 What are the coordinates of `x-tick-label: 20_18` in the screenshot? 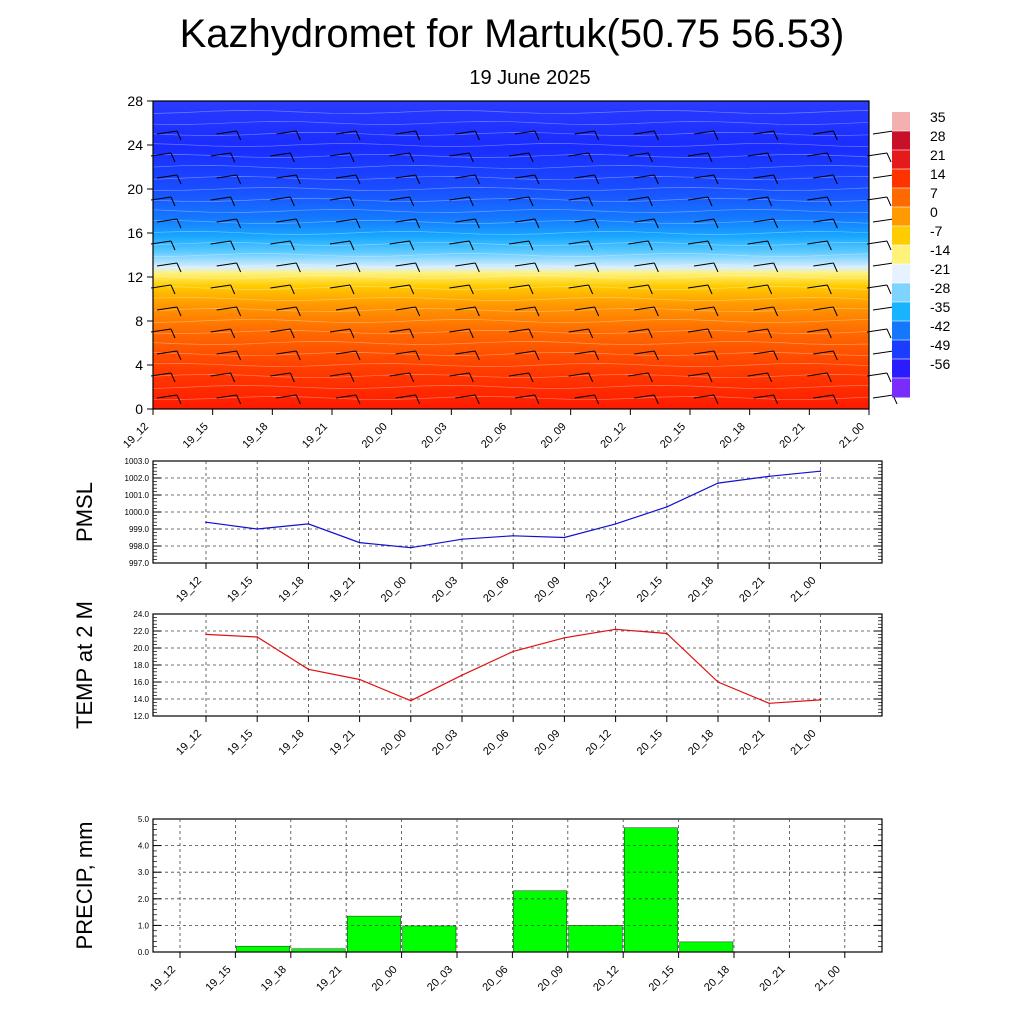 It's located at (701, 743).